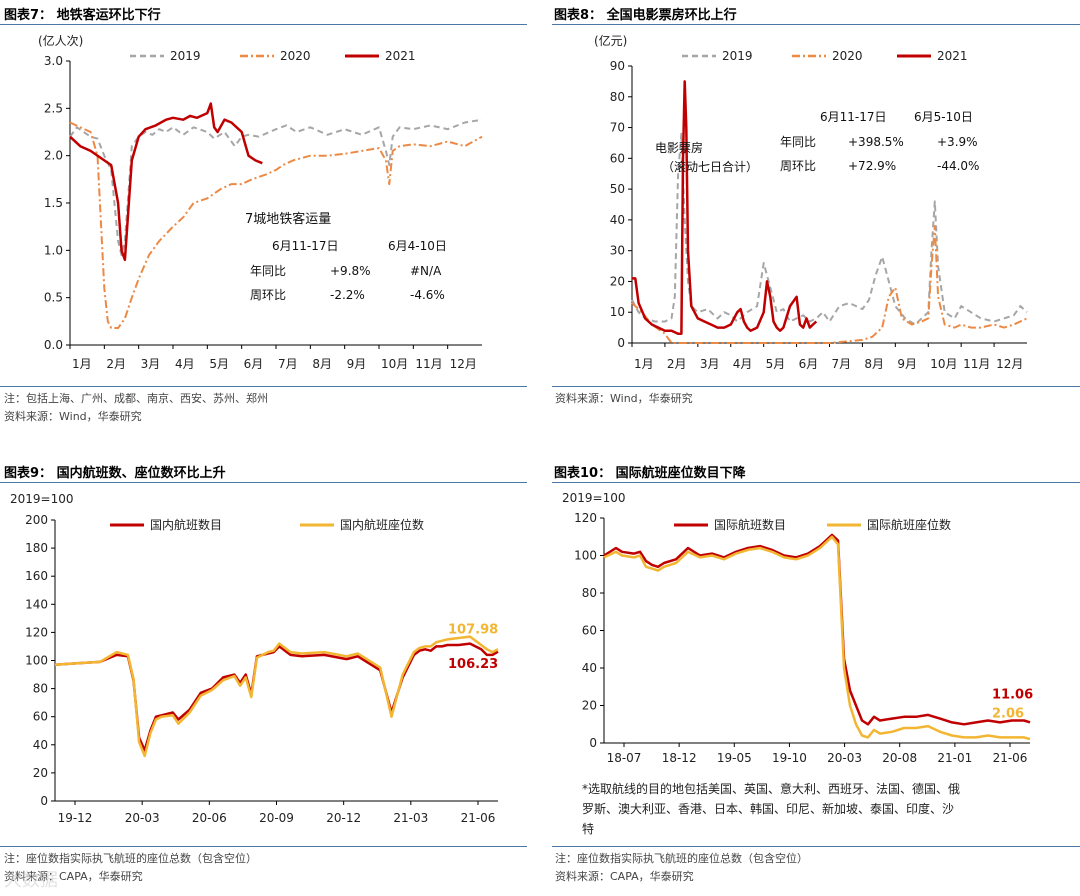 The image size is (1080, 896). I want to click on annotation-title: 7城地铁客运量, so click(288, 219).